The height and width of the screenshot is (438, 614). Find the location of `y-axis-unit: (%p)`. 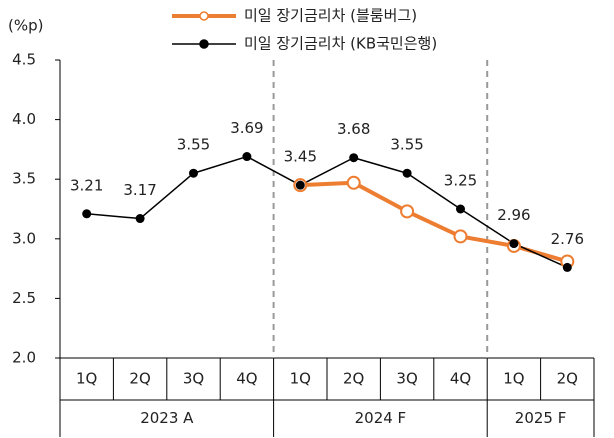

y-axis-unit: (%p) is located at coordinates (25, 26).